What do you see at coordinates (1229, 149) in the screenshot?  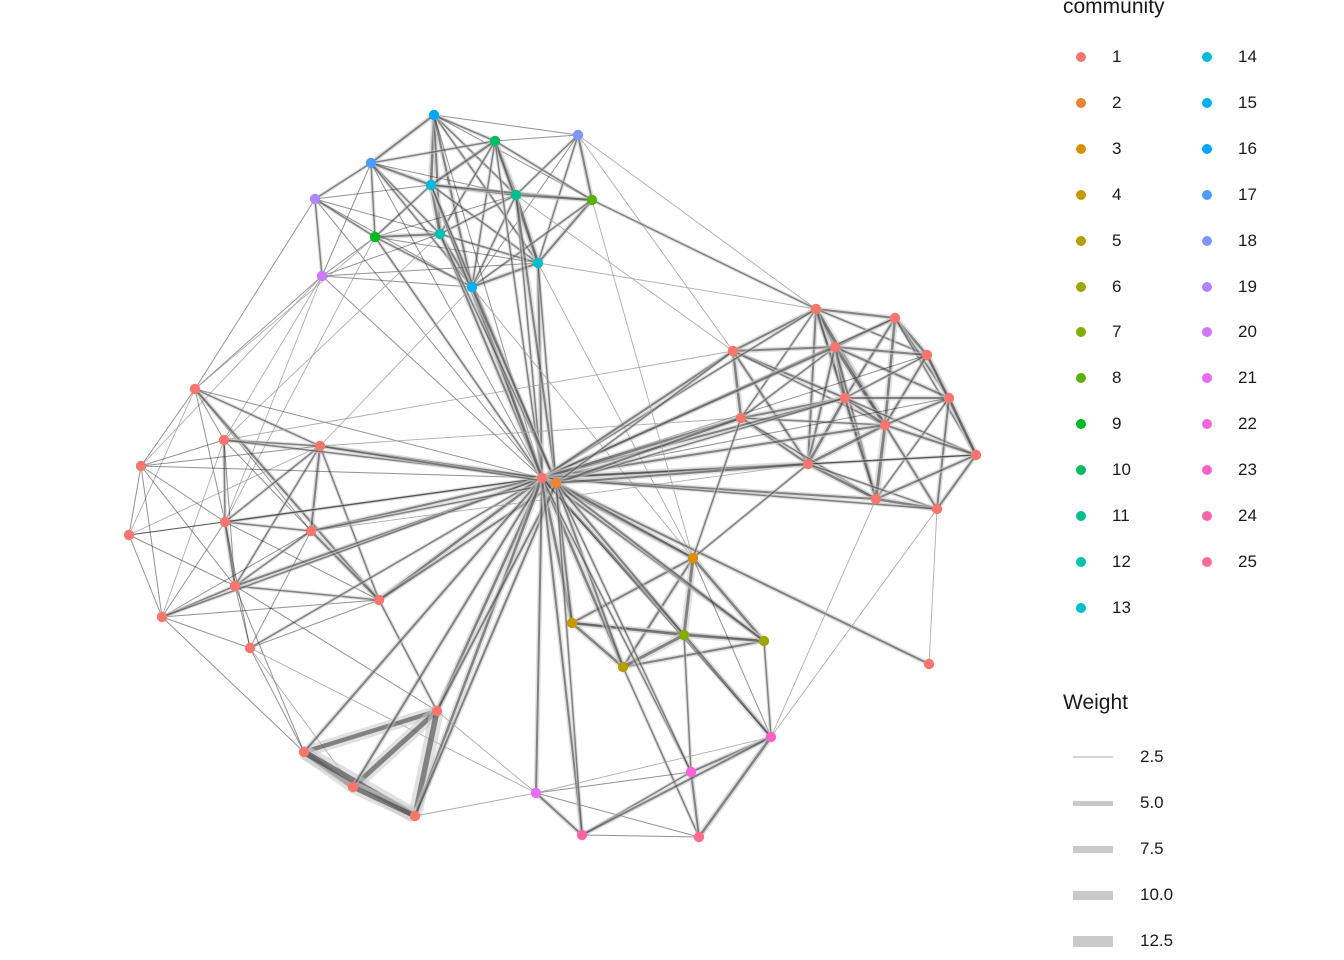 I see `legend-item-community-16: 16` at bounding box center [1229, 149].